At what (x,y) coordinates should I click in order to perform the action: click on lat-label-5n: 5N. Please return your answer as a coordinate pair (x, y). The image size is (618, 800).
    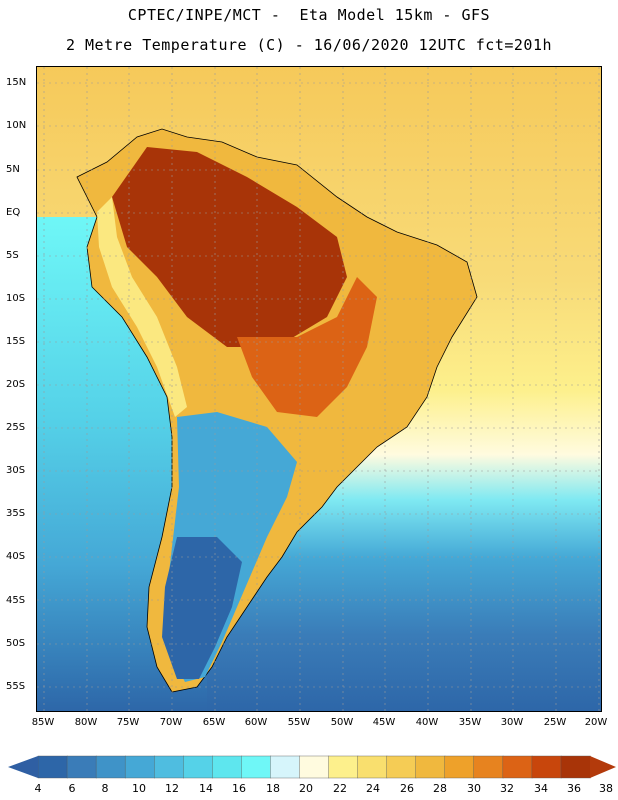
    Looking at the image, I should click on (13, 169).